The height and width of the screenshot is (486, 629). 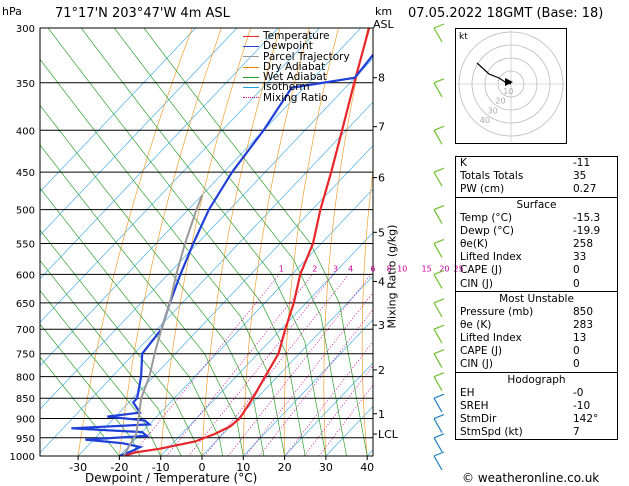 I want to click on temperature-tick-label: -10, so click(x=161, y=467).